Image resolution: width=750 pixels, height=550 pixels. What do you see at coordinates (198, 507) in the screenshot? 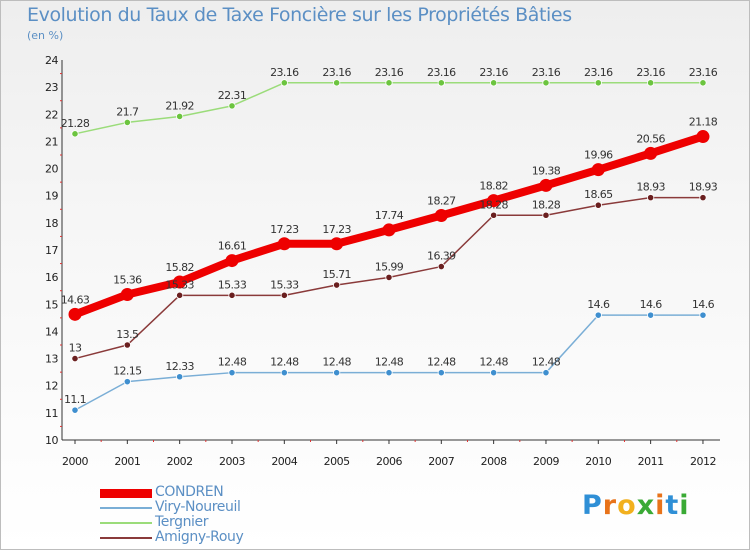
I see `legend-label: Viry-Noureuil` at bounding box center [198, 507].